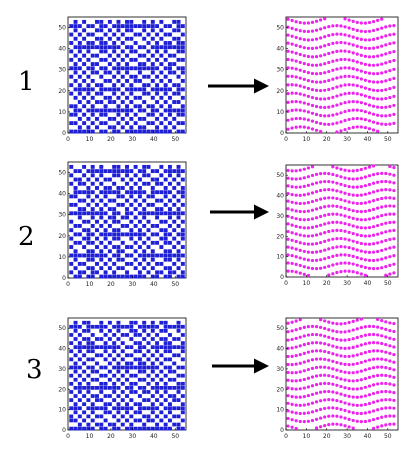 Image resolution: width=416 pixels, height=453 pixels. What do you see at coordinates (62, 257) in the screenshot?
I see `y-tick-label: 10` at bounding box center [62, 257].